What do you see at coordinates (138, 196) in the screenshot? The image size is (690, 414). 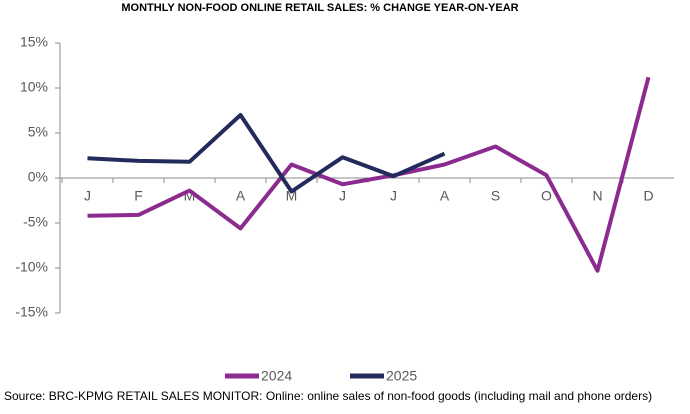 I see `x-tick-label: F` at bounding box center [138, 196].